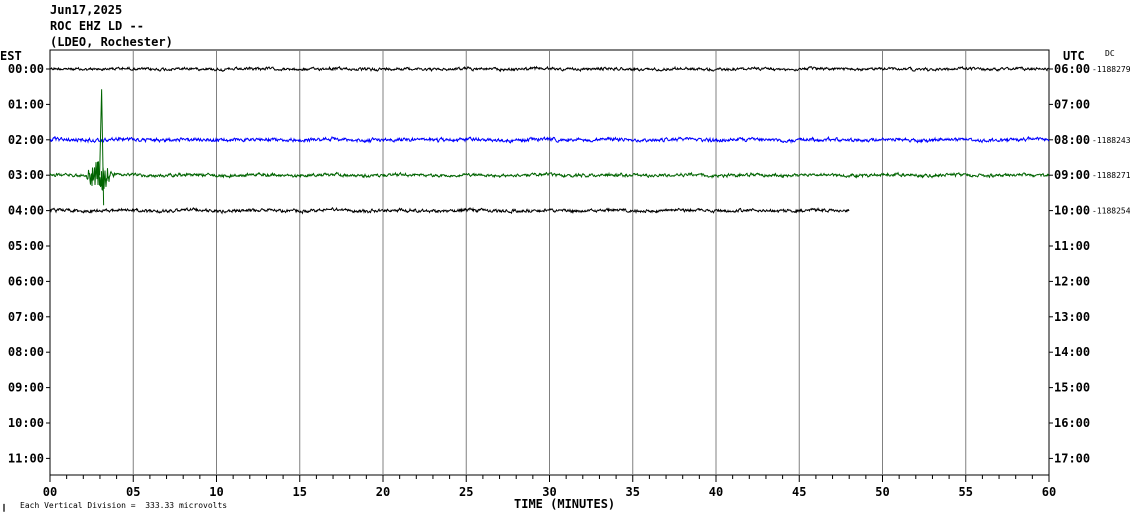 This screenshot has width=1130, height=519. I want to click on utc-hour-label: 06:00, so click(1072, 69).